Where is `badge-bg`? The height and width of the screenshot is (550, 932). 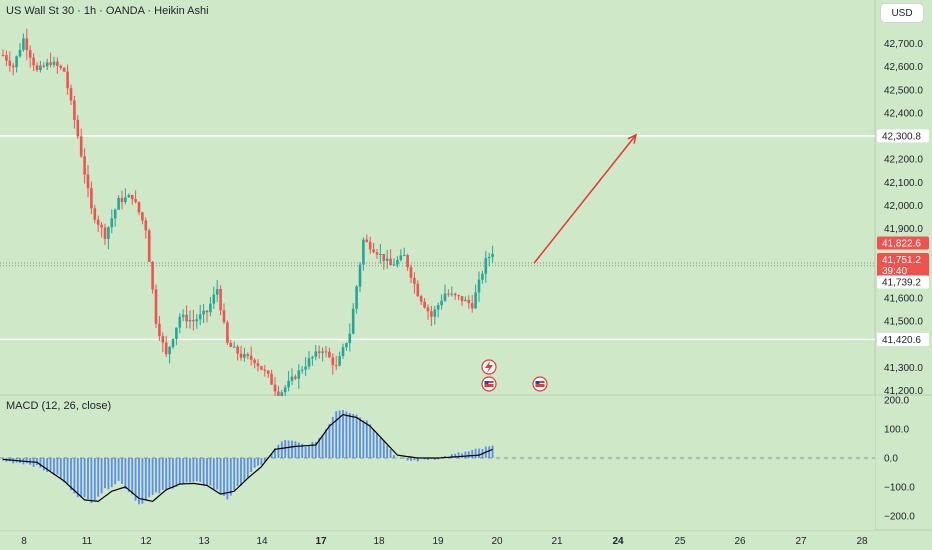 badge-bg is located at coordinates (903, 265).